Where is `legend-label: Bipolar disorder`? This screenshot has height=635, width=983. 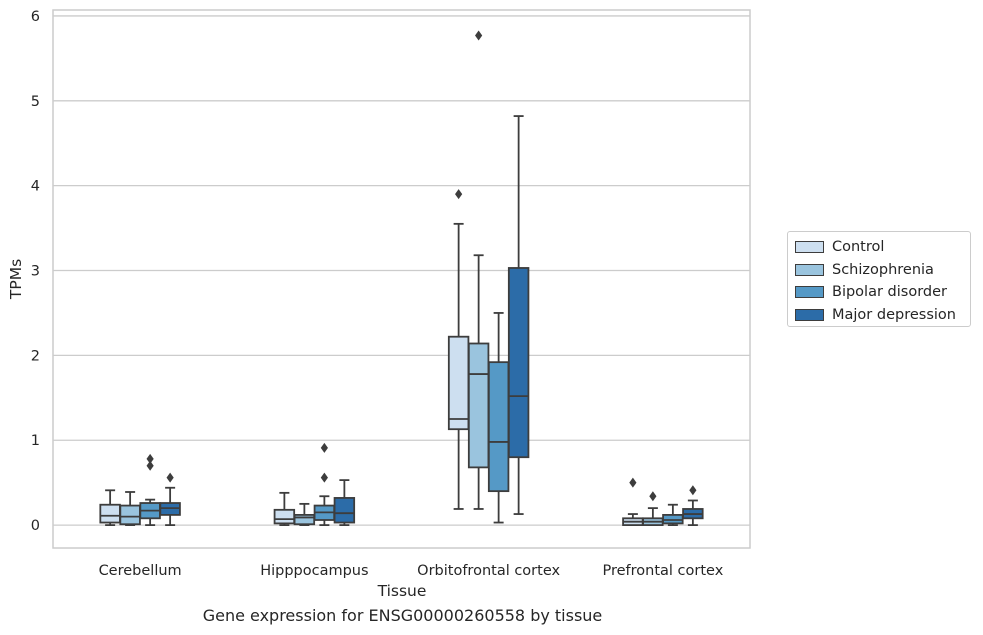
legend-label: Bipolar disorder is located at coordinates (889, 292).